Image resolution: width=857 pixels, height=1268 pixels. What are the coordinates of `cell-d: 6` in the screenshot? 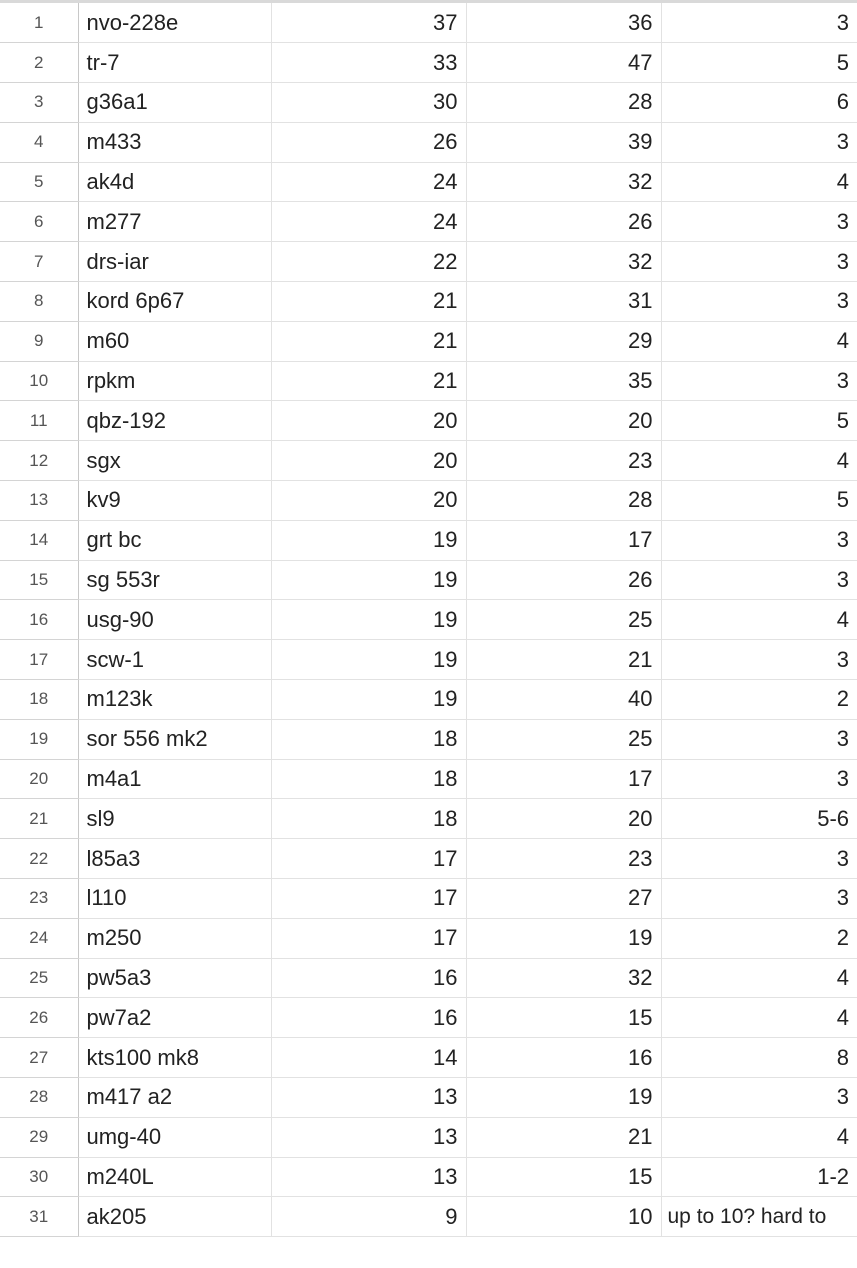 It's located at (759, 102).